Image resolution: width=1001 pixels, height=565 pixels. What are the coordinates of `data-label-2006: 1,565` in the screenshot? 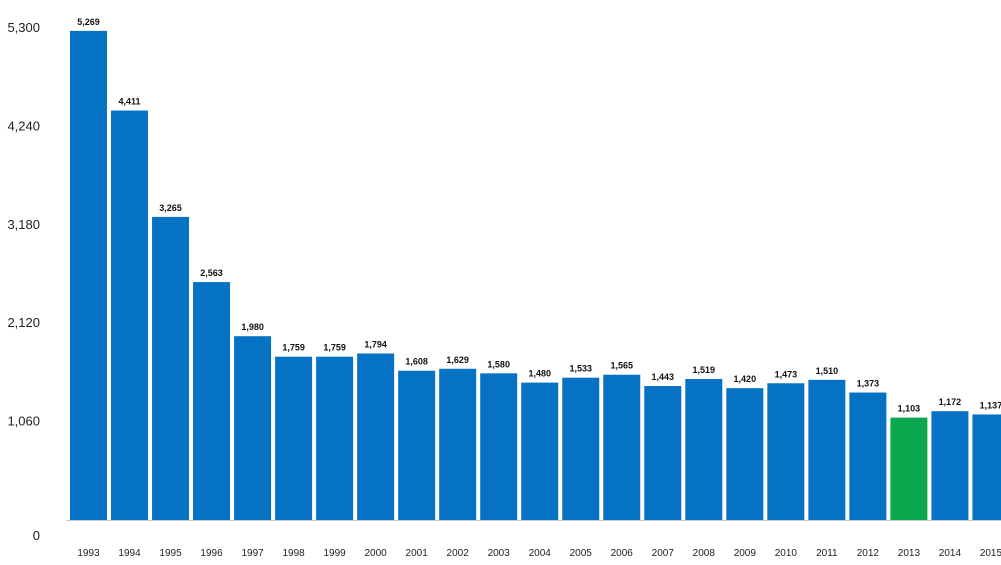 It's located at (621, 366).